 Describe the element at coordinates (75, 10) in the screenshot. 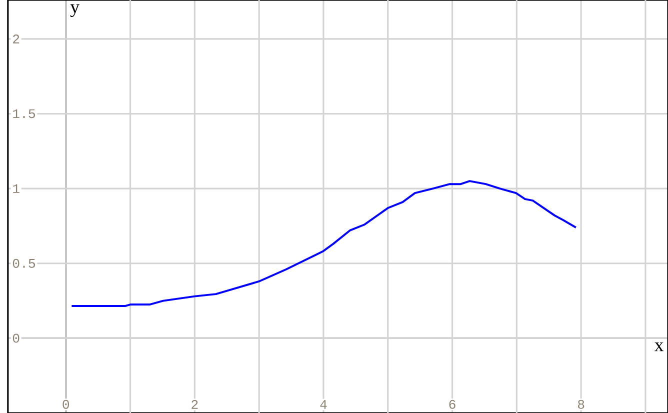

I see `y-axis-title: y` at that location.